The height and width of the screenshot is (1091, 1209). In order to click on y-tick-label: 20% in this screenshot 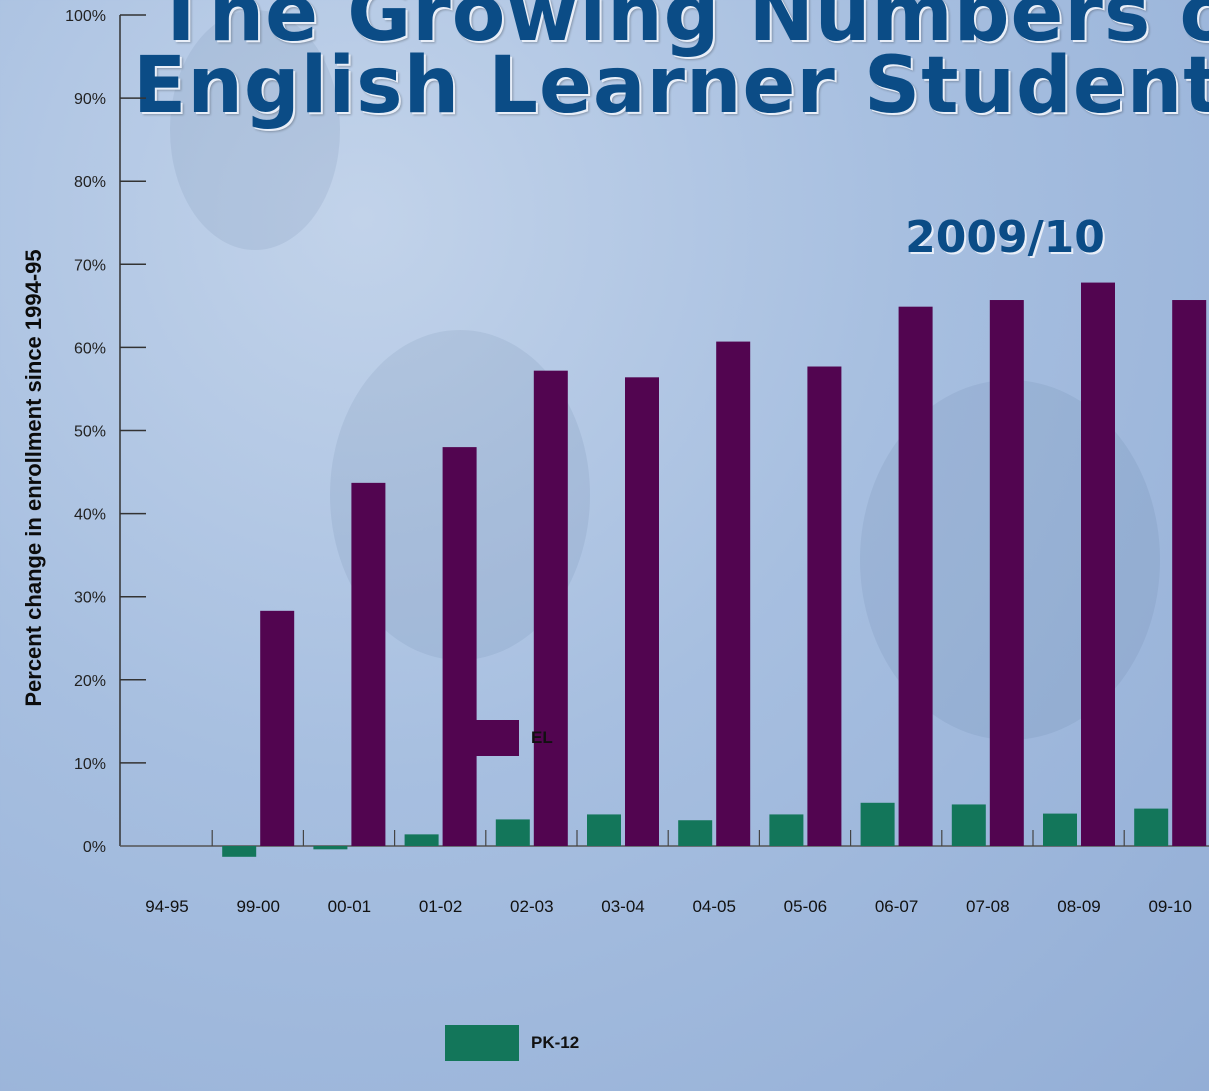, I will do `click(90, 681)`.